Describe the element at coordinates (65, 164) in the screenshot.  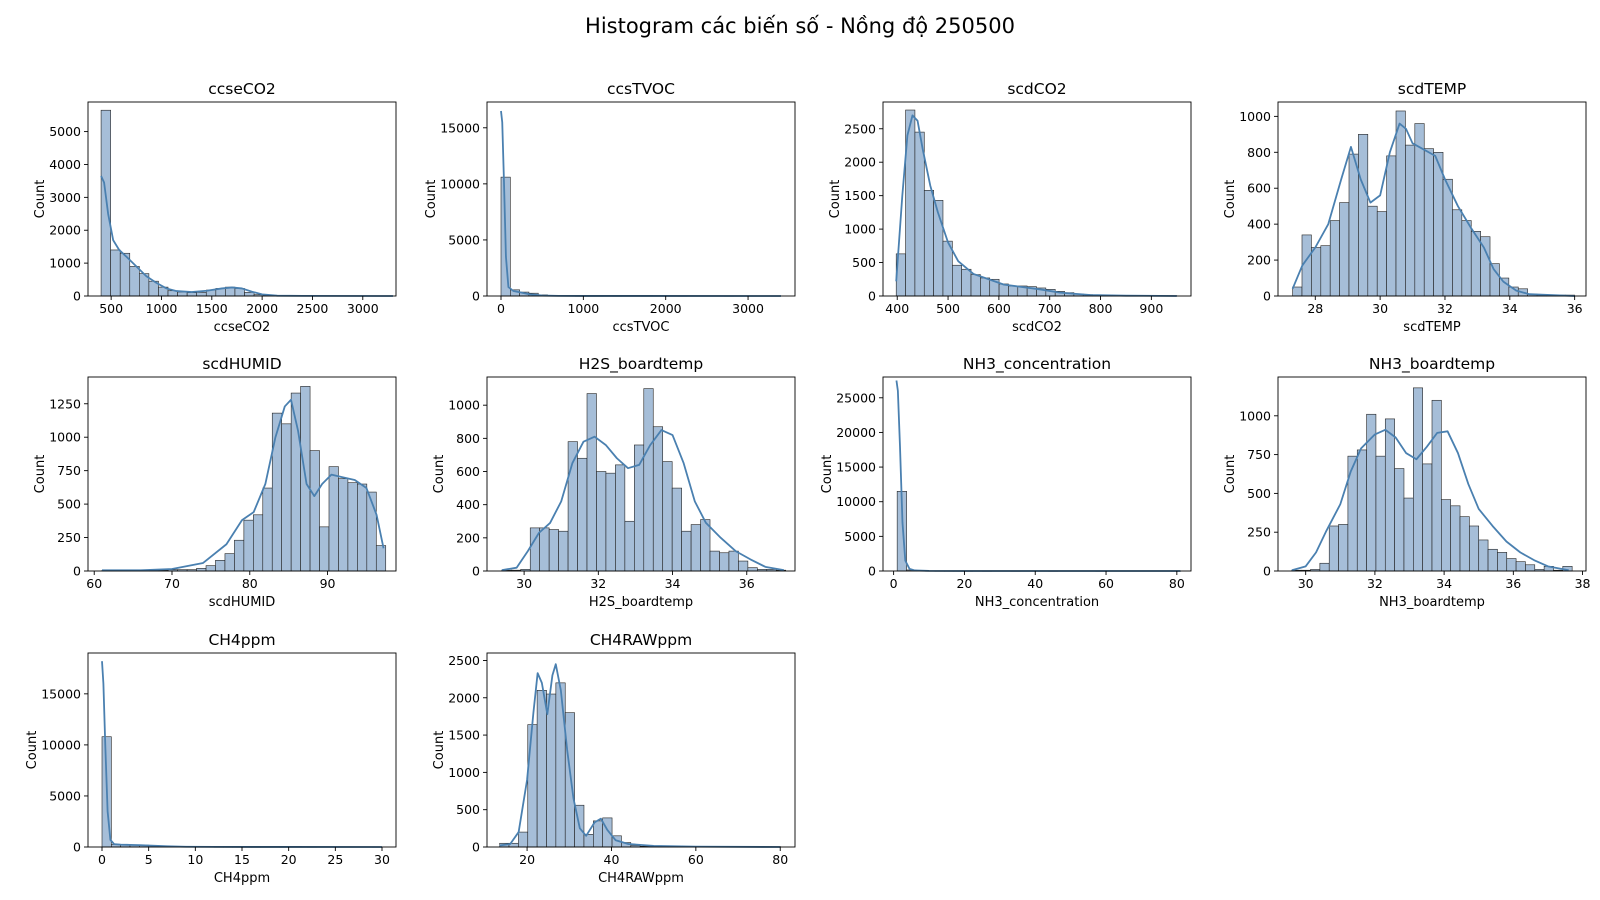
I see `y-tick-label: 4000` at that location.